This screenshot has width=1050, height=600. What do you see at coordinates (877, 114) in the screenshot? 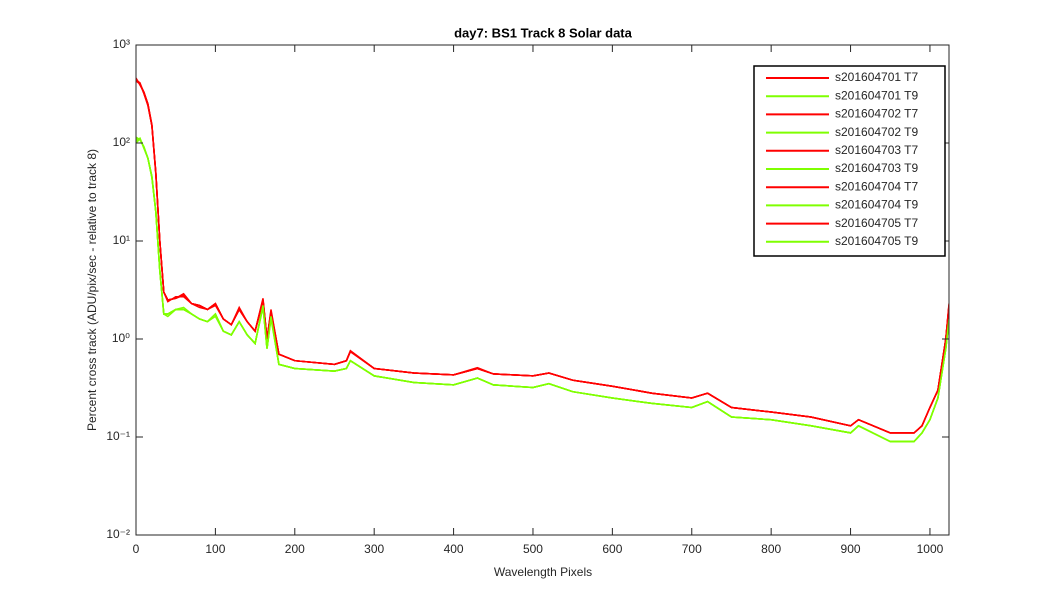
I see `legend-label: s201604702 T7` at bounding box center [877, 114].